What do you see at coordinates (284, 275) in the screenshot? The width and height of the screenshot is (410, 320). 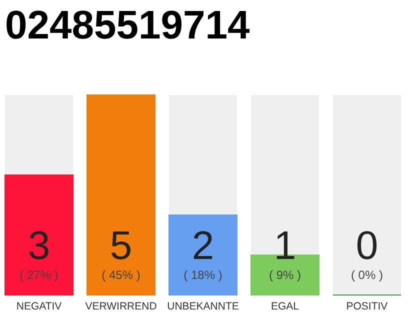 I see `annotation: ( 9% )` at bounding box center [284, 275].